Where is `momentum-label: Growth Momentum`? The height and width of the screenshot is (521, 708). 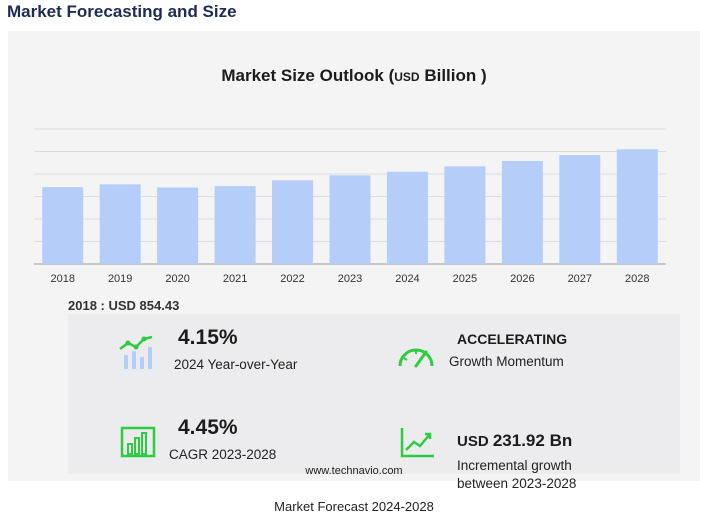
momentum-label: Growth Momentum is located at coordinates (506, 361).